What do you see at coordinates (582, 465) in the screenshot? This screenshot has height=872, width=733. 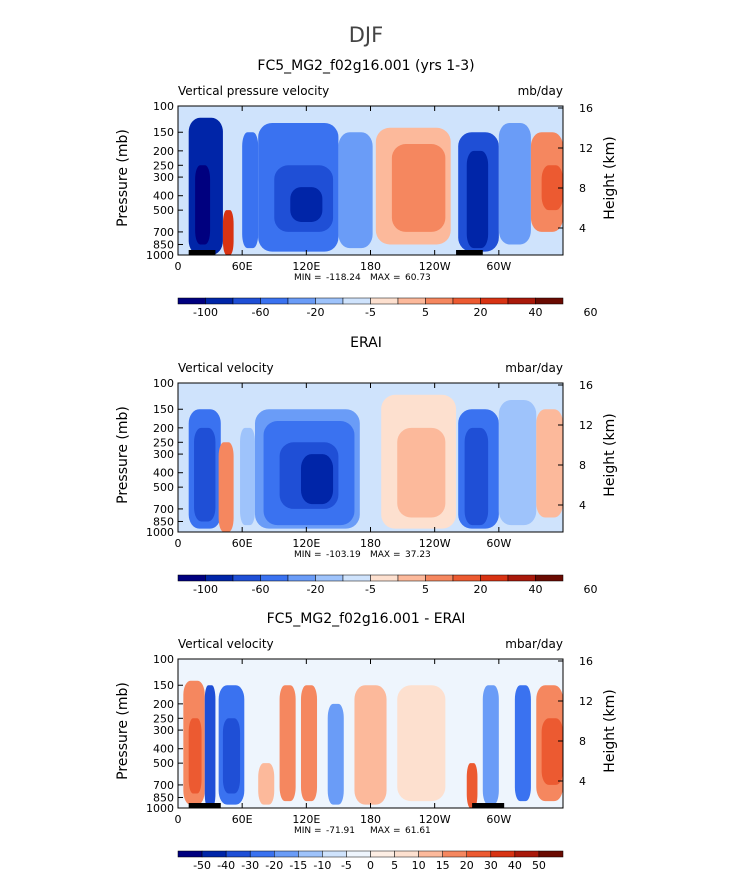 I see `y-right-tick-label: 8` at bounding box center [582, 465].